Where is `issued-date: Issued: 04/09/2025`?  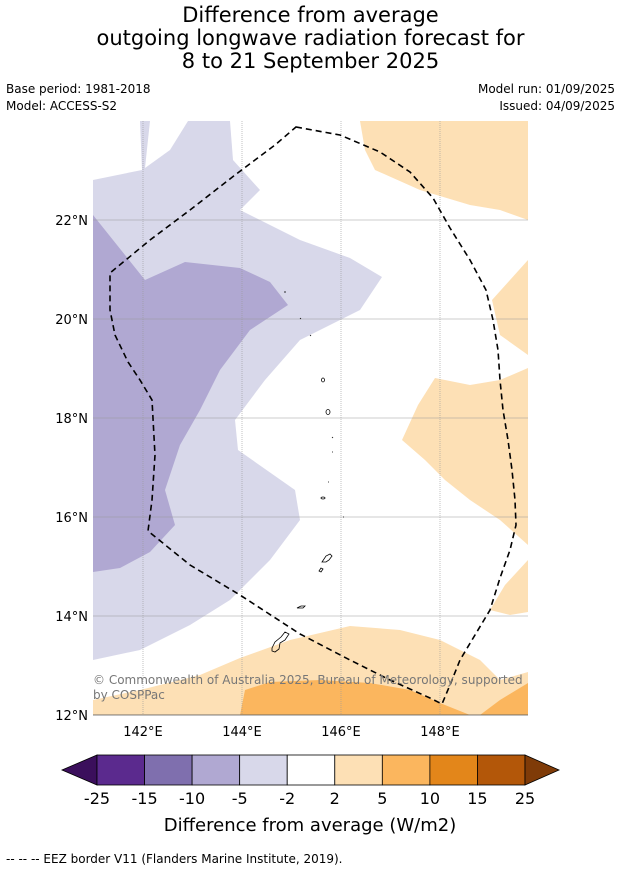
issued-date: Issued: 04/09/2025 is located at coordinates (557, 106).